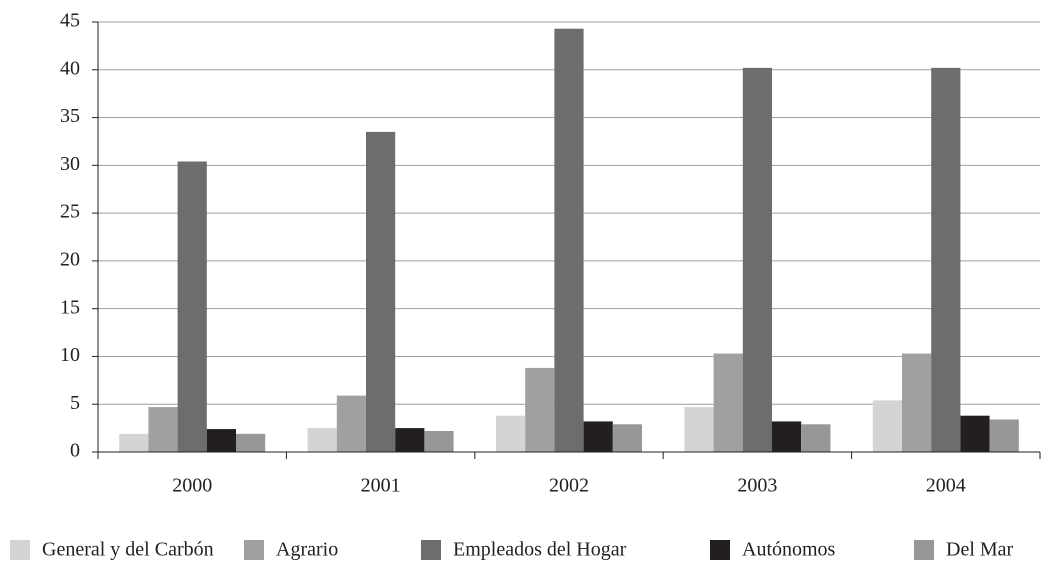 The width and height of the screenshot is (1055, 564). I want to click on x-tick-label: 2000, so click(192, 486).